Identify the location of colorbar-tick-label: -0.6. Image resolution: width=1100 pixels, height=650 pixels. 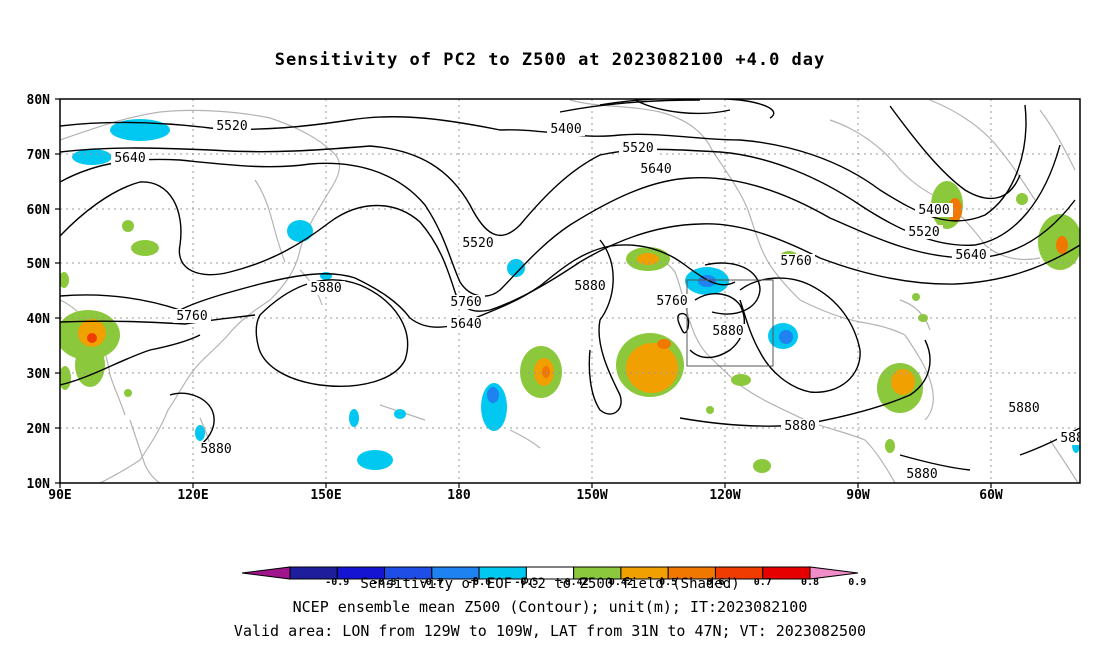
(479, 582).